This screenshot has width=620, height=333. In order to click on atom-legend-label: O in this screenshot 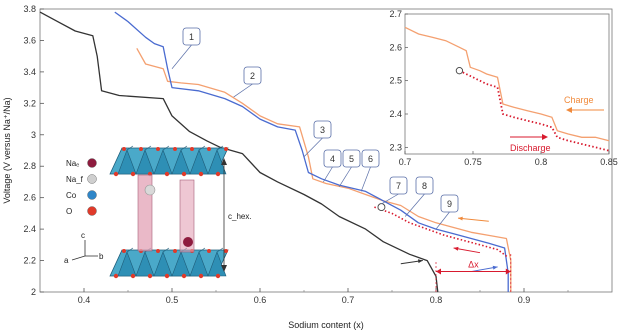, I will do `click(69, 211)`.